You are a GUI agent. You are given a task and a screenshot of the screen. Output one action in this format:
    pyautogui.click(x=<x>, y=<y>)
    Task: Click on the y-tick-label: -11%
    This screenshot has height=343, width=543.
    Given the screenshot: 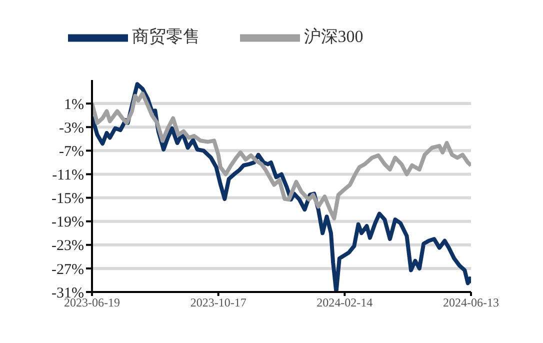 What is the action you would take?
    pyautogui.click(x=68, y=176)
    